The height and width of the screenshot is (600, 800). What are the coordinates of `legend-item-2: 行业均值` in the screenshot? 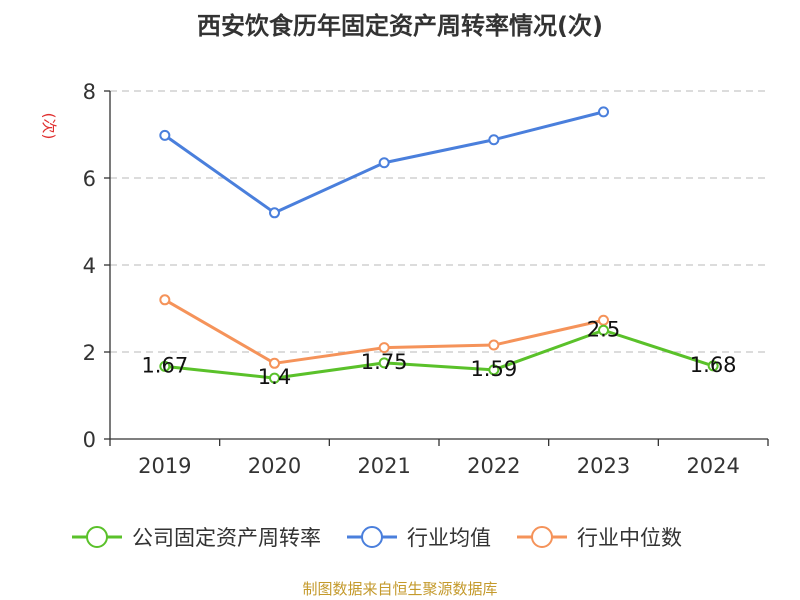 It's located at (419, 538).